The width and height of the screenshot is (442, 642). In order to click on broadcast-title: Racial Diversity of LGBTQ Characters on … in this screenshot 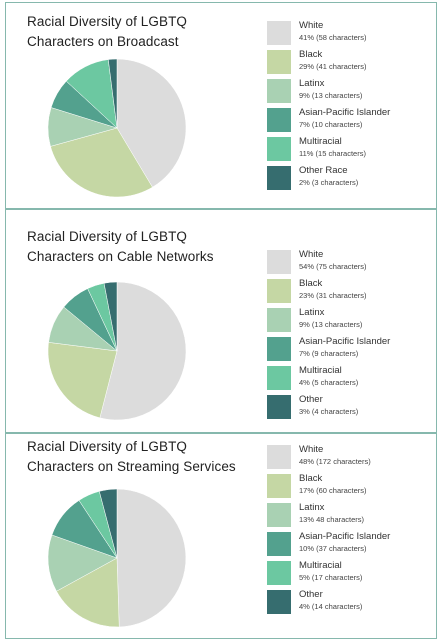, I will do `click(142, 32)`.